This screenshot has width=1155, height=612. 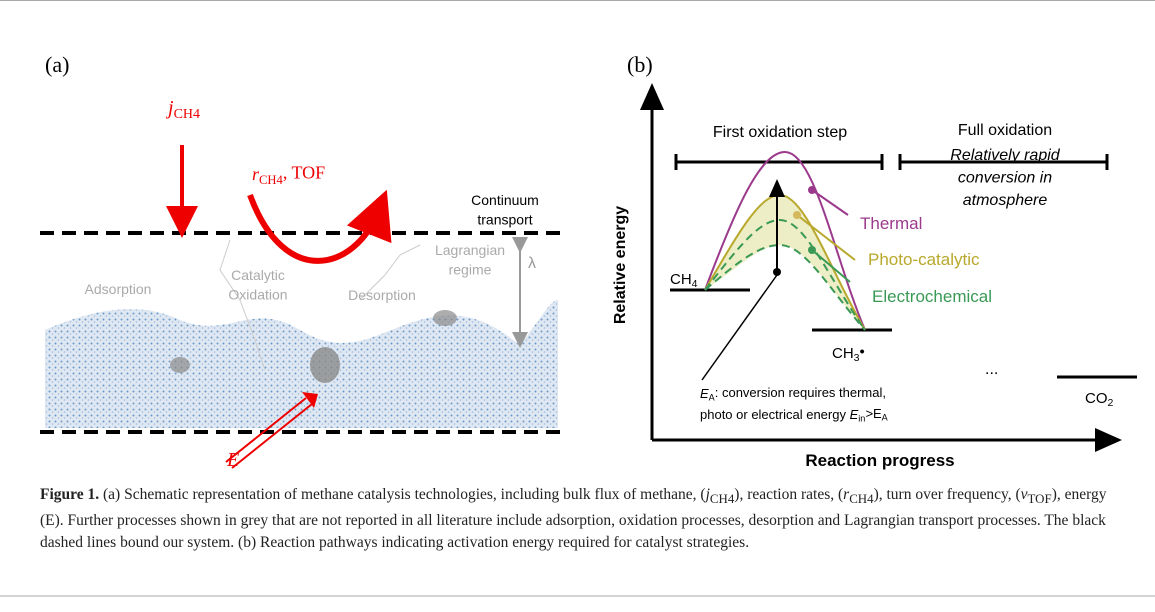 What do you see at coordinates (304, 172) in the screenshot?
I see `text-run: , TOF` at bounding box center [304, 172].